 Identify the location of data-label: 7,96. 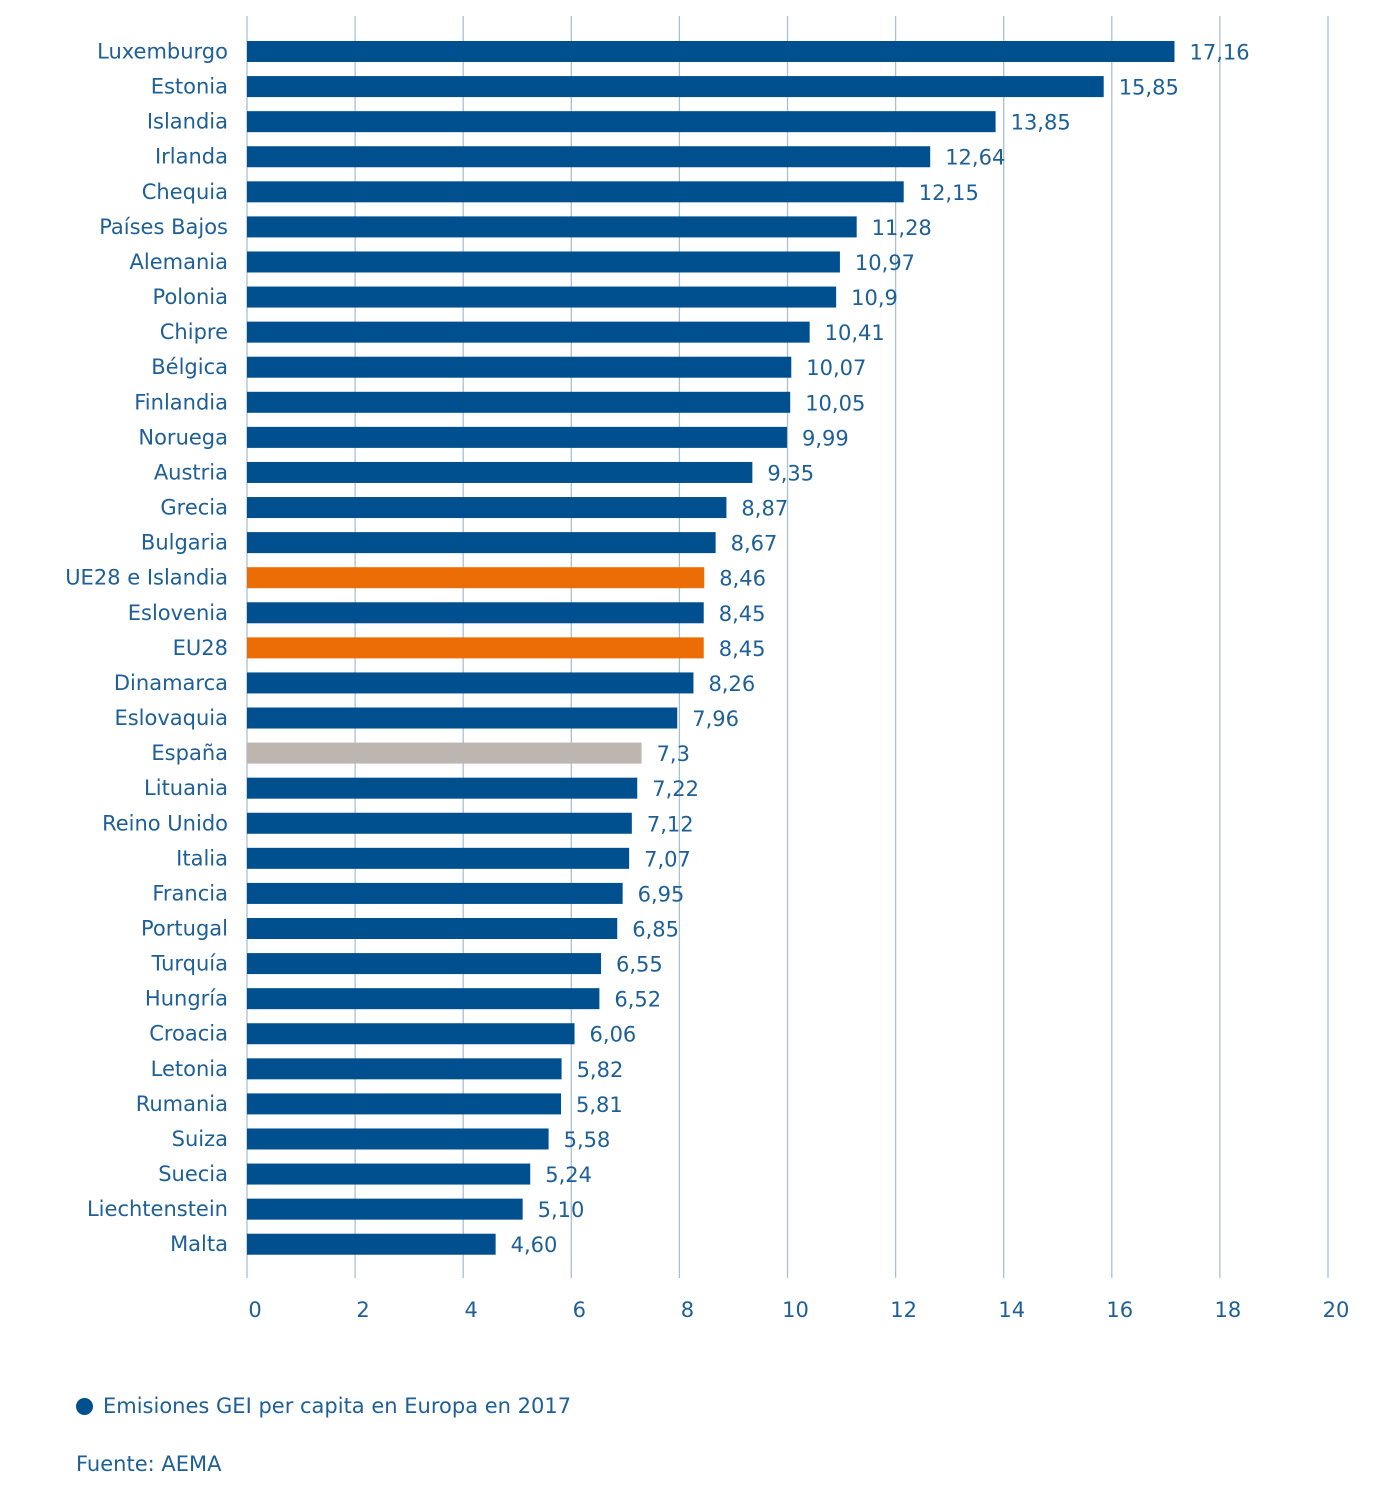
(715, 719).